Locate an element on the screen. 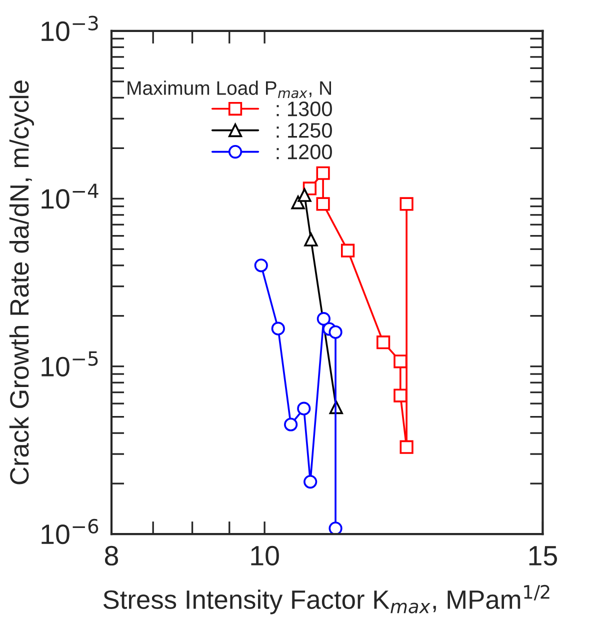 Image resolution: width=589 pixels, height=632 pixels. legend-label: : 1200 is located at coordinates (304, 152).